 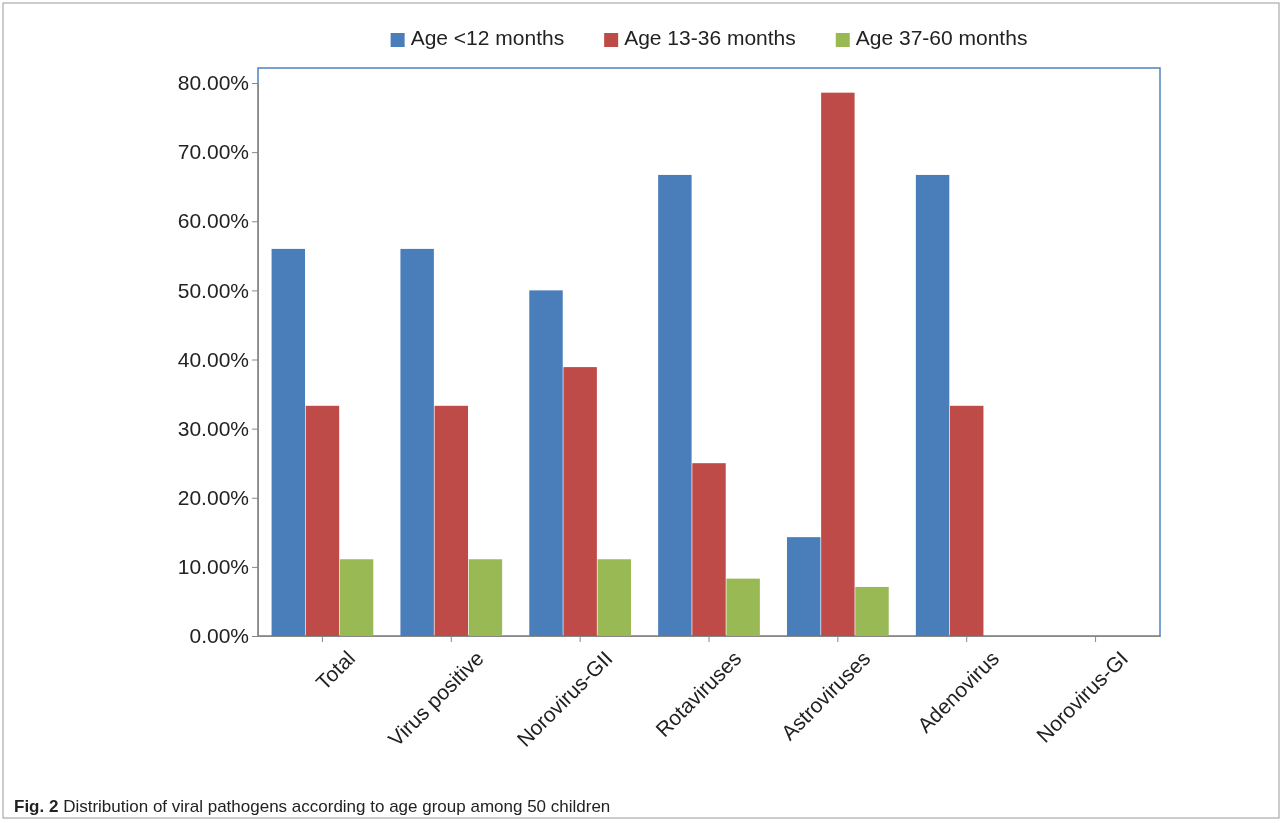 What do you see at coordinates (213, 83) in the screenshot?
I see `y-tick-label: 80.00%` at bounding box center [213, 83].